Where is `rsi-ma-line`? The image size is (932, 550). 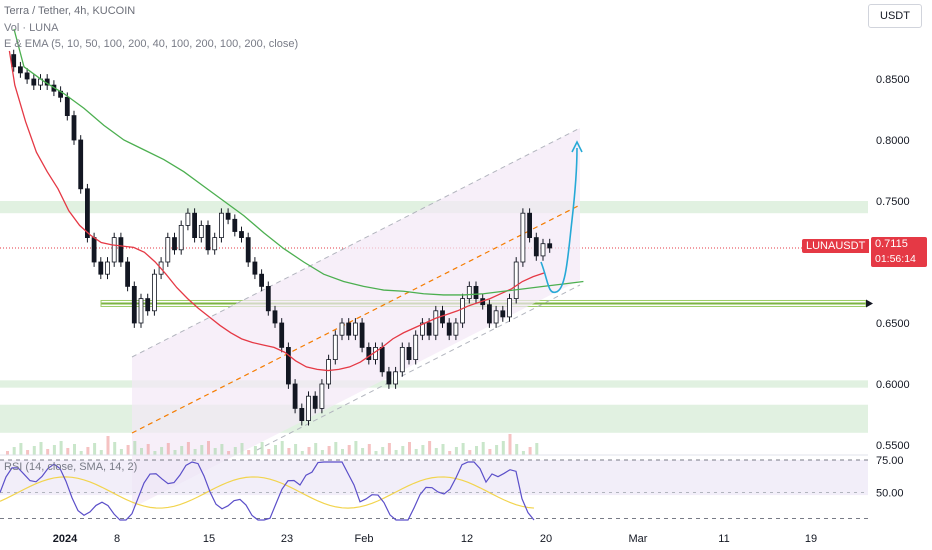
rsi-ma-line is located at coordinates (267, 492).